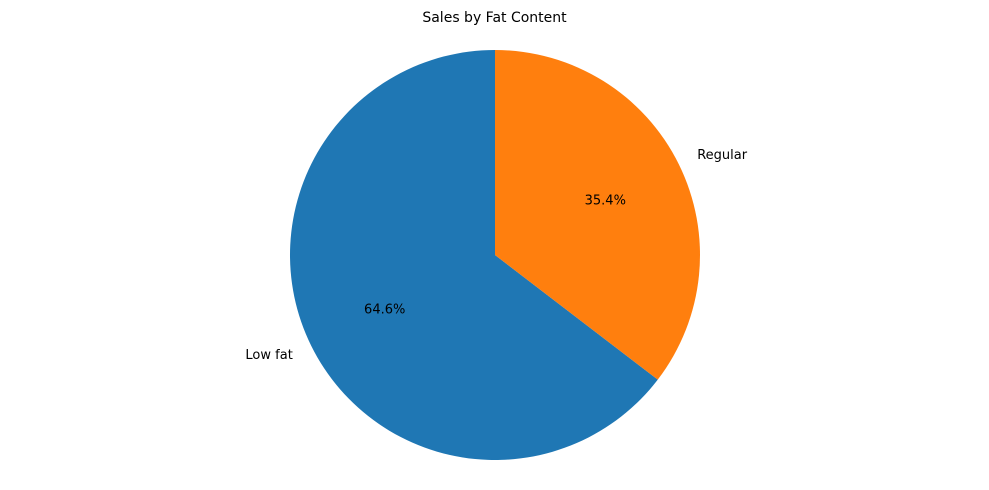 The height and width of the screenshot is (490, 989). I want to click on chart-title: Sales by Fat Content, so click(494, 18).